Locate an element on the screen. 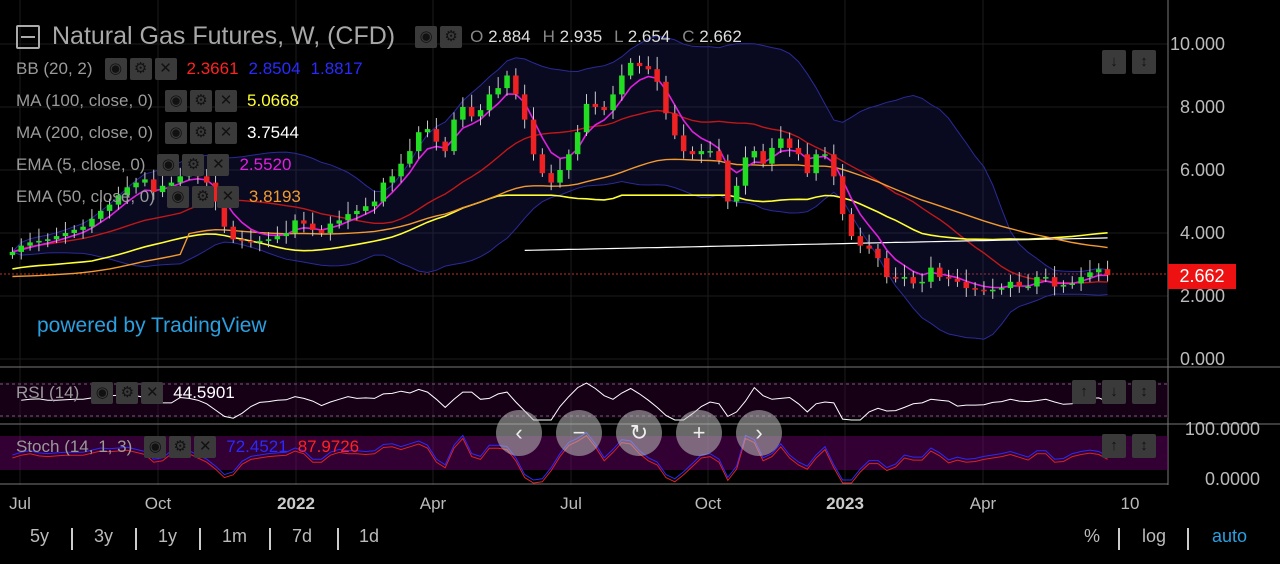 The image size is (1280, 564). scroll-right-button: › is located at coordinates (759, 433).